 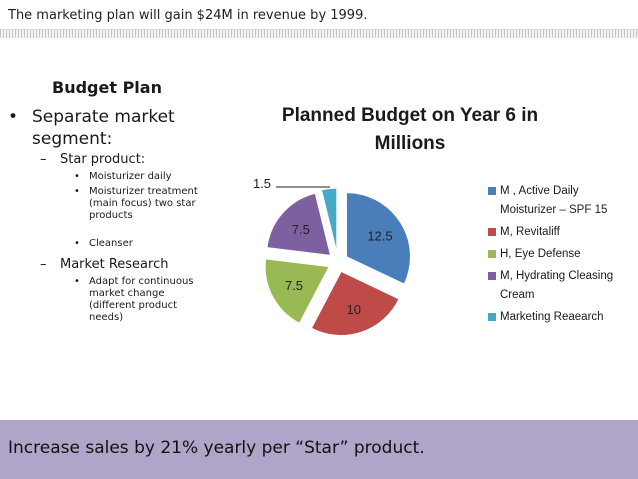 I want to click on legend-item: M, Revitaliff, so click(x=560, y=232).